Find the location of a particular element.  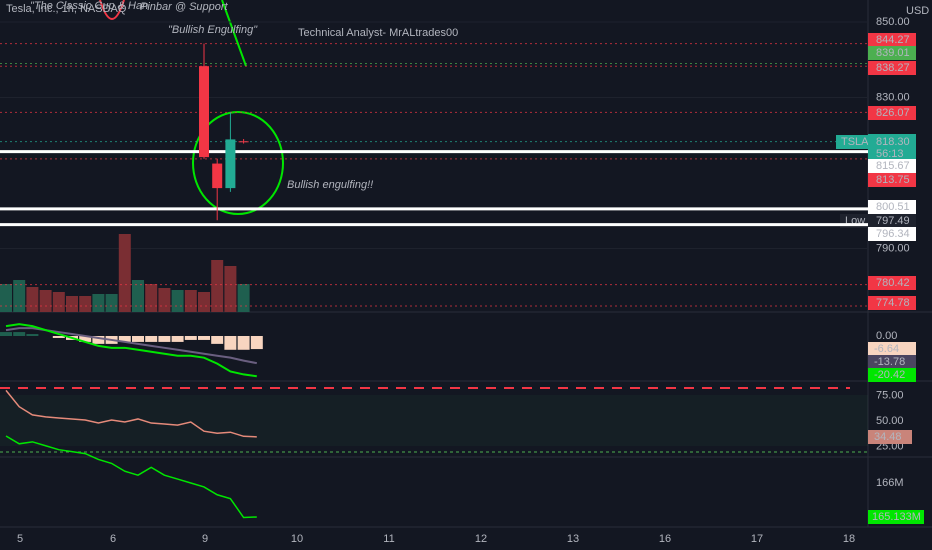

x-tick-label: 18 is located at coordinates (849, 539).